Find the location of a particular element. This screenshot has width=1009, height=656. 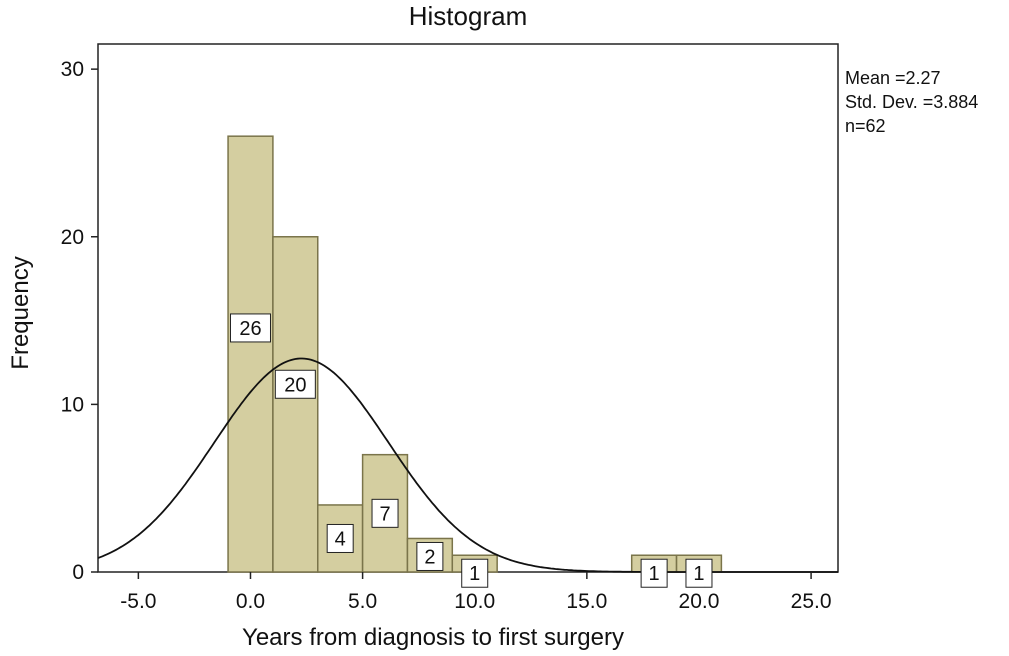

x-axis-label: Years from diagnosis to first surgery is located at coordinates (433, 637).